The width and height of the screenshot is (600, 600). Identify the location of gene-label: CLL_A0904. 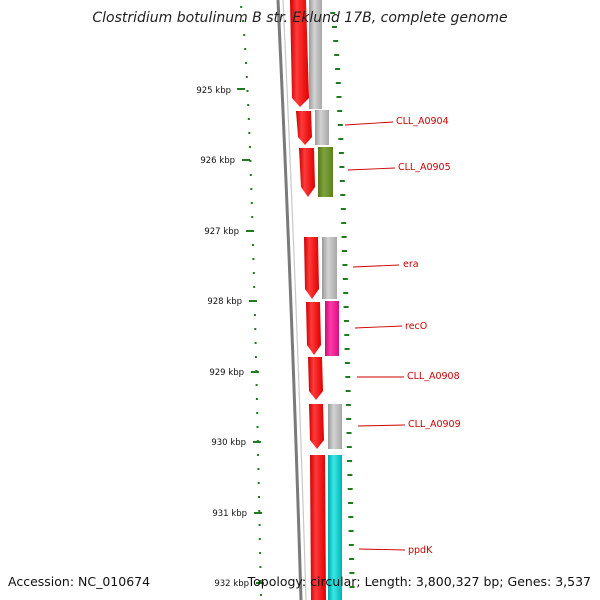
(422, 121).